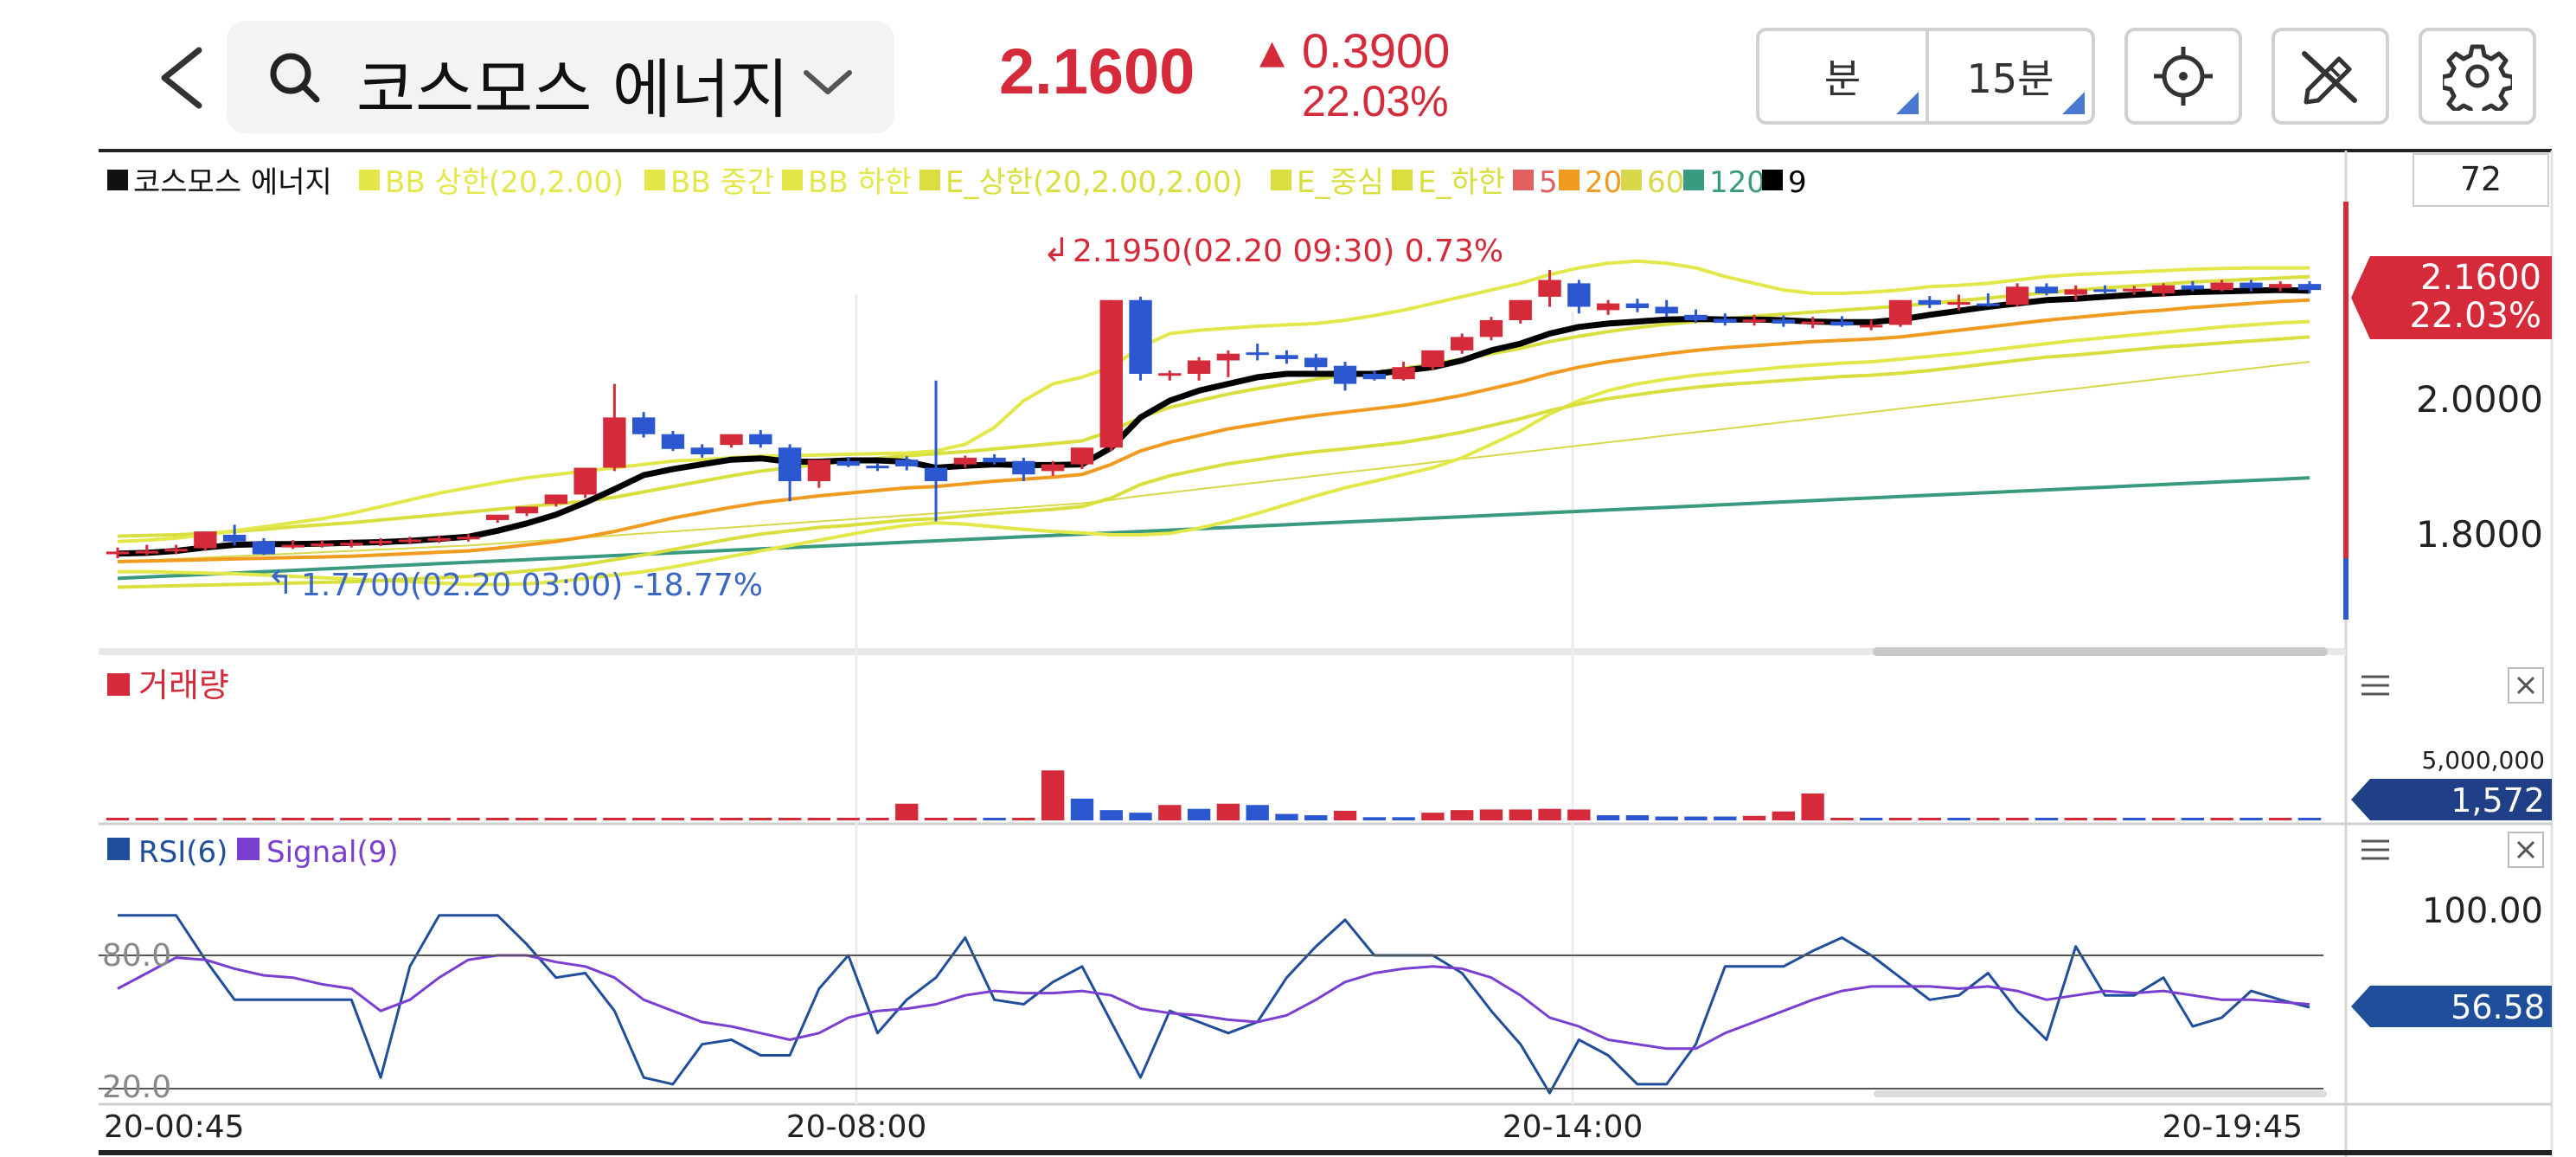 The image size is (2576, 1157). Describe the element at coordinates (856, 1127) in the screenshot. I see `x-label-0800: 20-08:00` at that location.